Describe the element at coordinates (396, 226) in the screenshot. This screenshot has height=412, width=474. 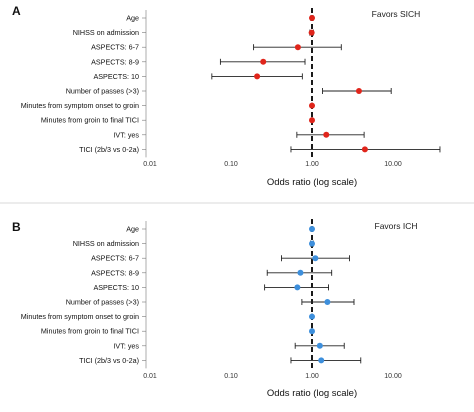
I see `favors-annotation: Favors ICH` at that location.